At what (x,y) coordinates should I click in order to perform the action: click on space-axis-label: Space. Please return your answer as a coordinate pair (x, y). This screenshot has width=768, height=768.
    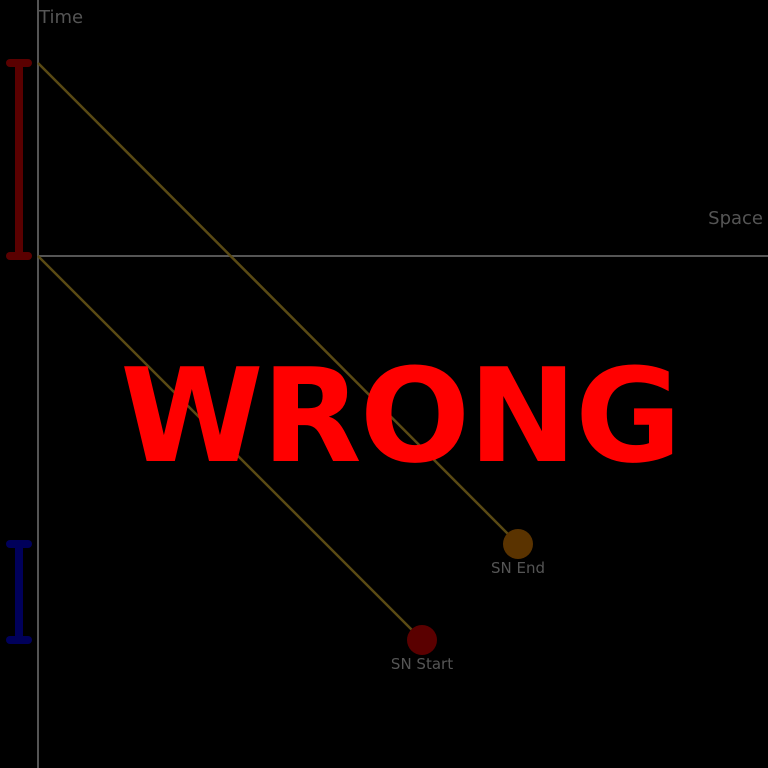
    Looking at the image, I should click on (735, 218).